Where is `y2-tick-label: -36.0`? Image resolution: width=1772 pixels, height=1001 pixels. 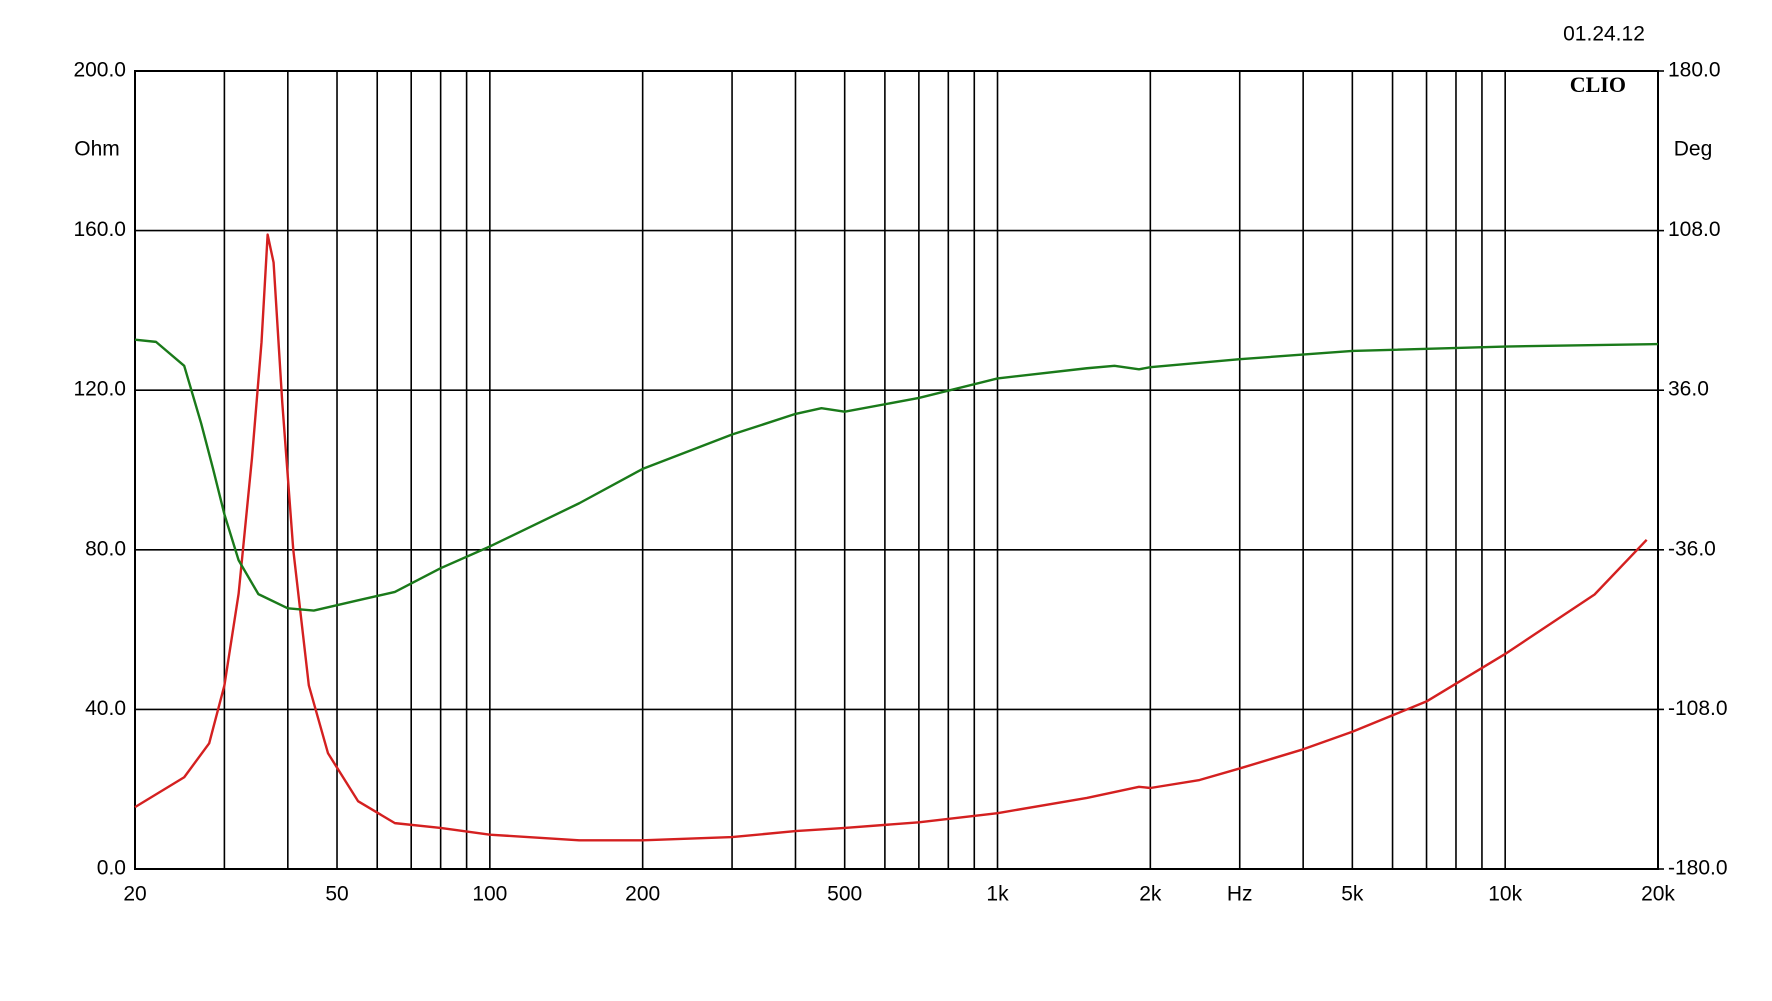
y2-tick-label: -36.0 is located at coordinates (1692, 548).